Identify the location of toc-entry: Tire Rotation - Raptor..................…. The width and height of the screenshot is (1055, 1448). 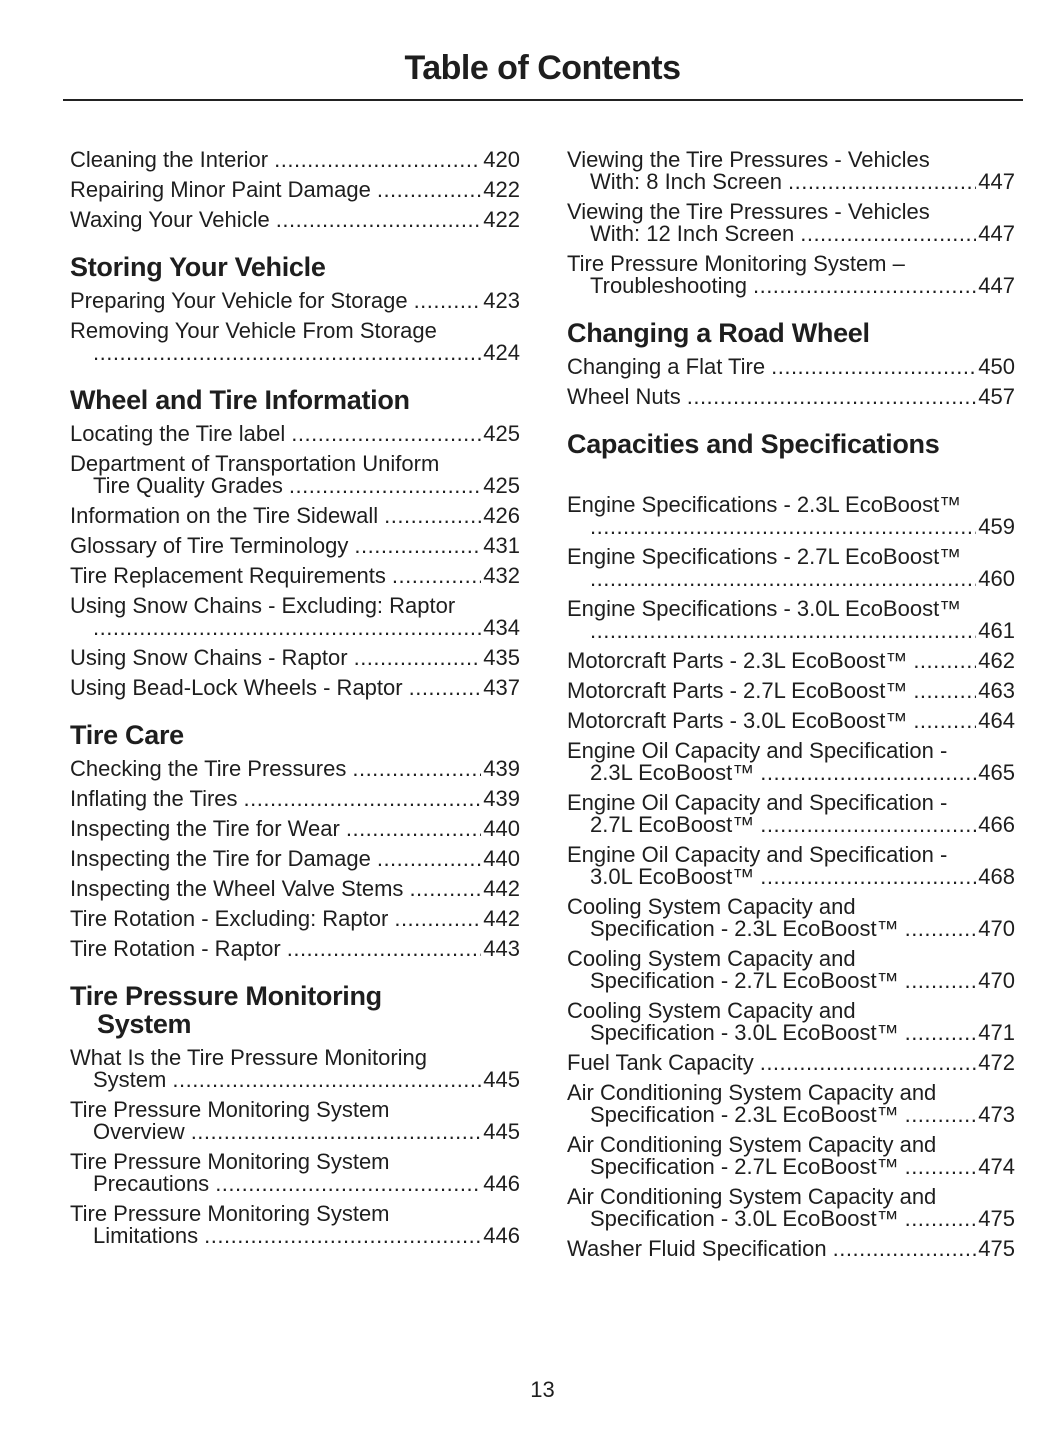
(295, 949).